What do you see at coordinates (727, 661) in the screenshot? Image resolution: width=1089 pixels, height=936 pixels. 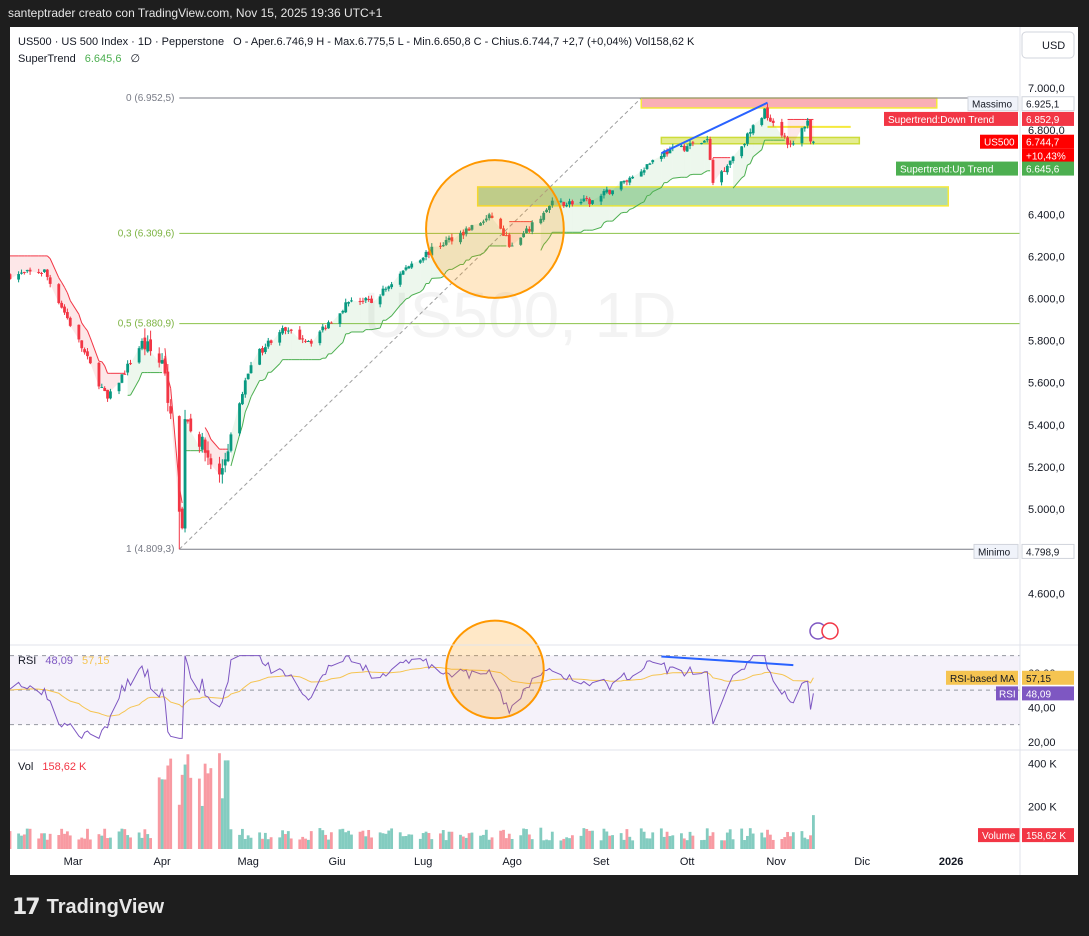 I see `rsi-divergence-line` at bounding box center [727, 661].